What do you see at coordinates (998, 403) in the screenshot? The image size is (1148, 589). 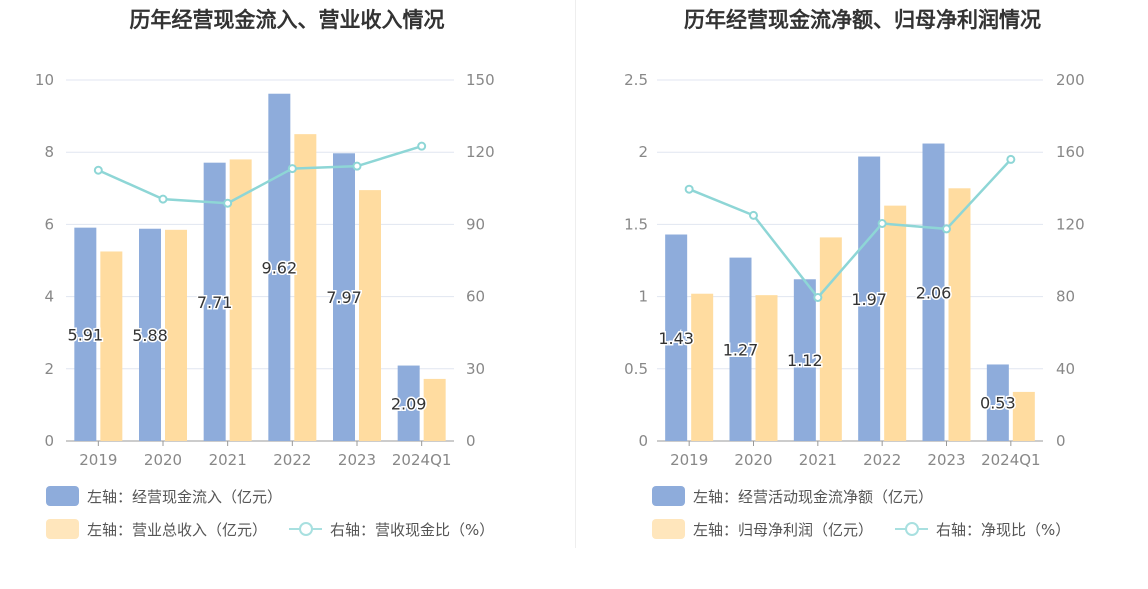 I see `data-label: 0.53` at bounding box center [998, 403].